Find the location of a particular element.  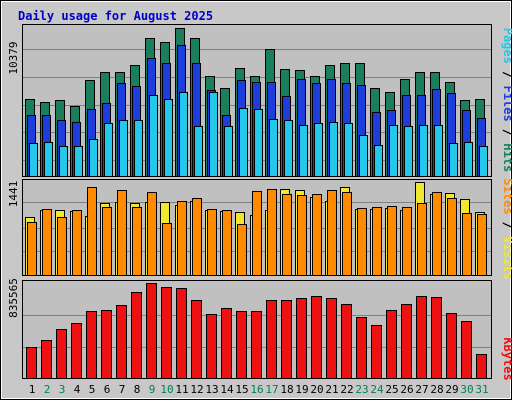

x-tick-label-28: 28 is located at coordinates (436, 389).